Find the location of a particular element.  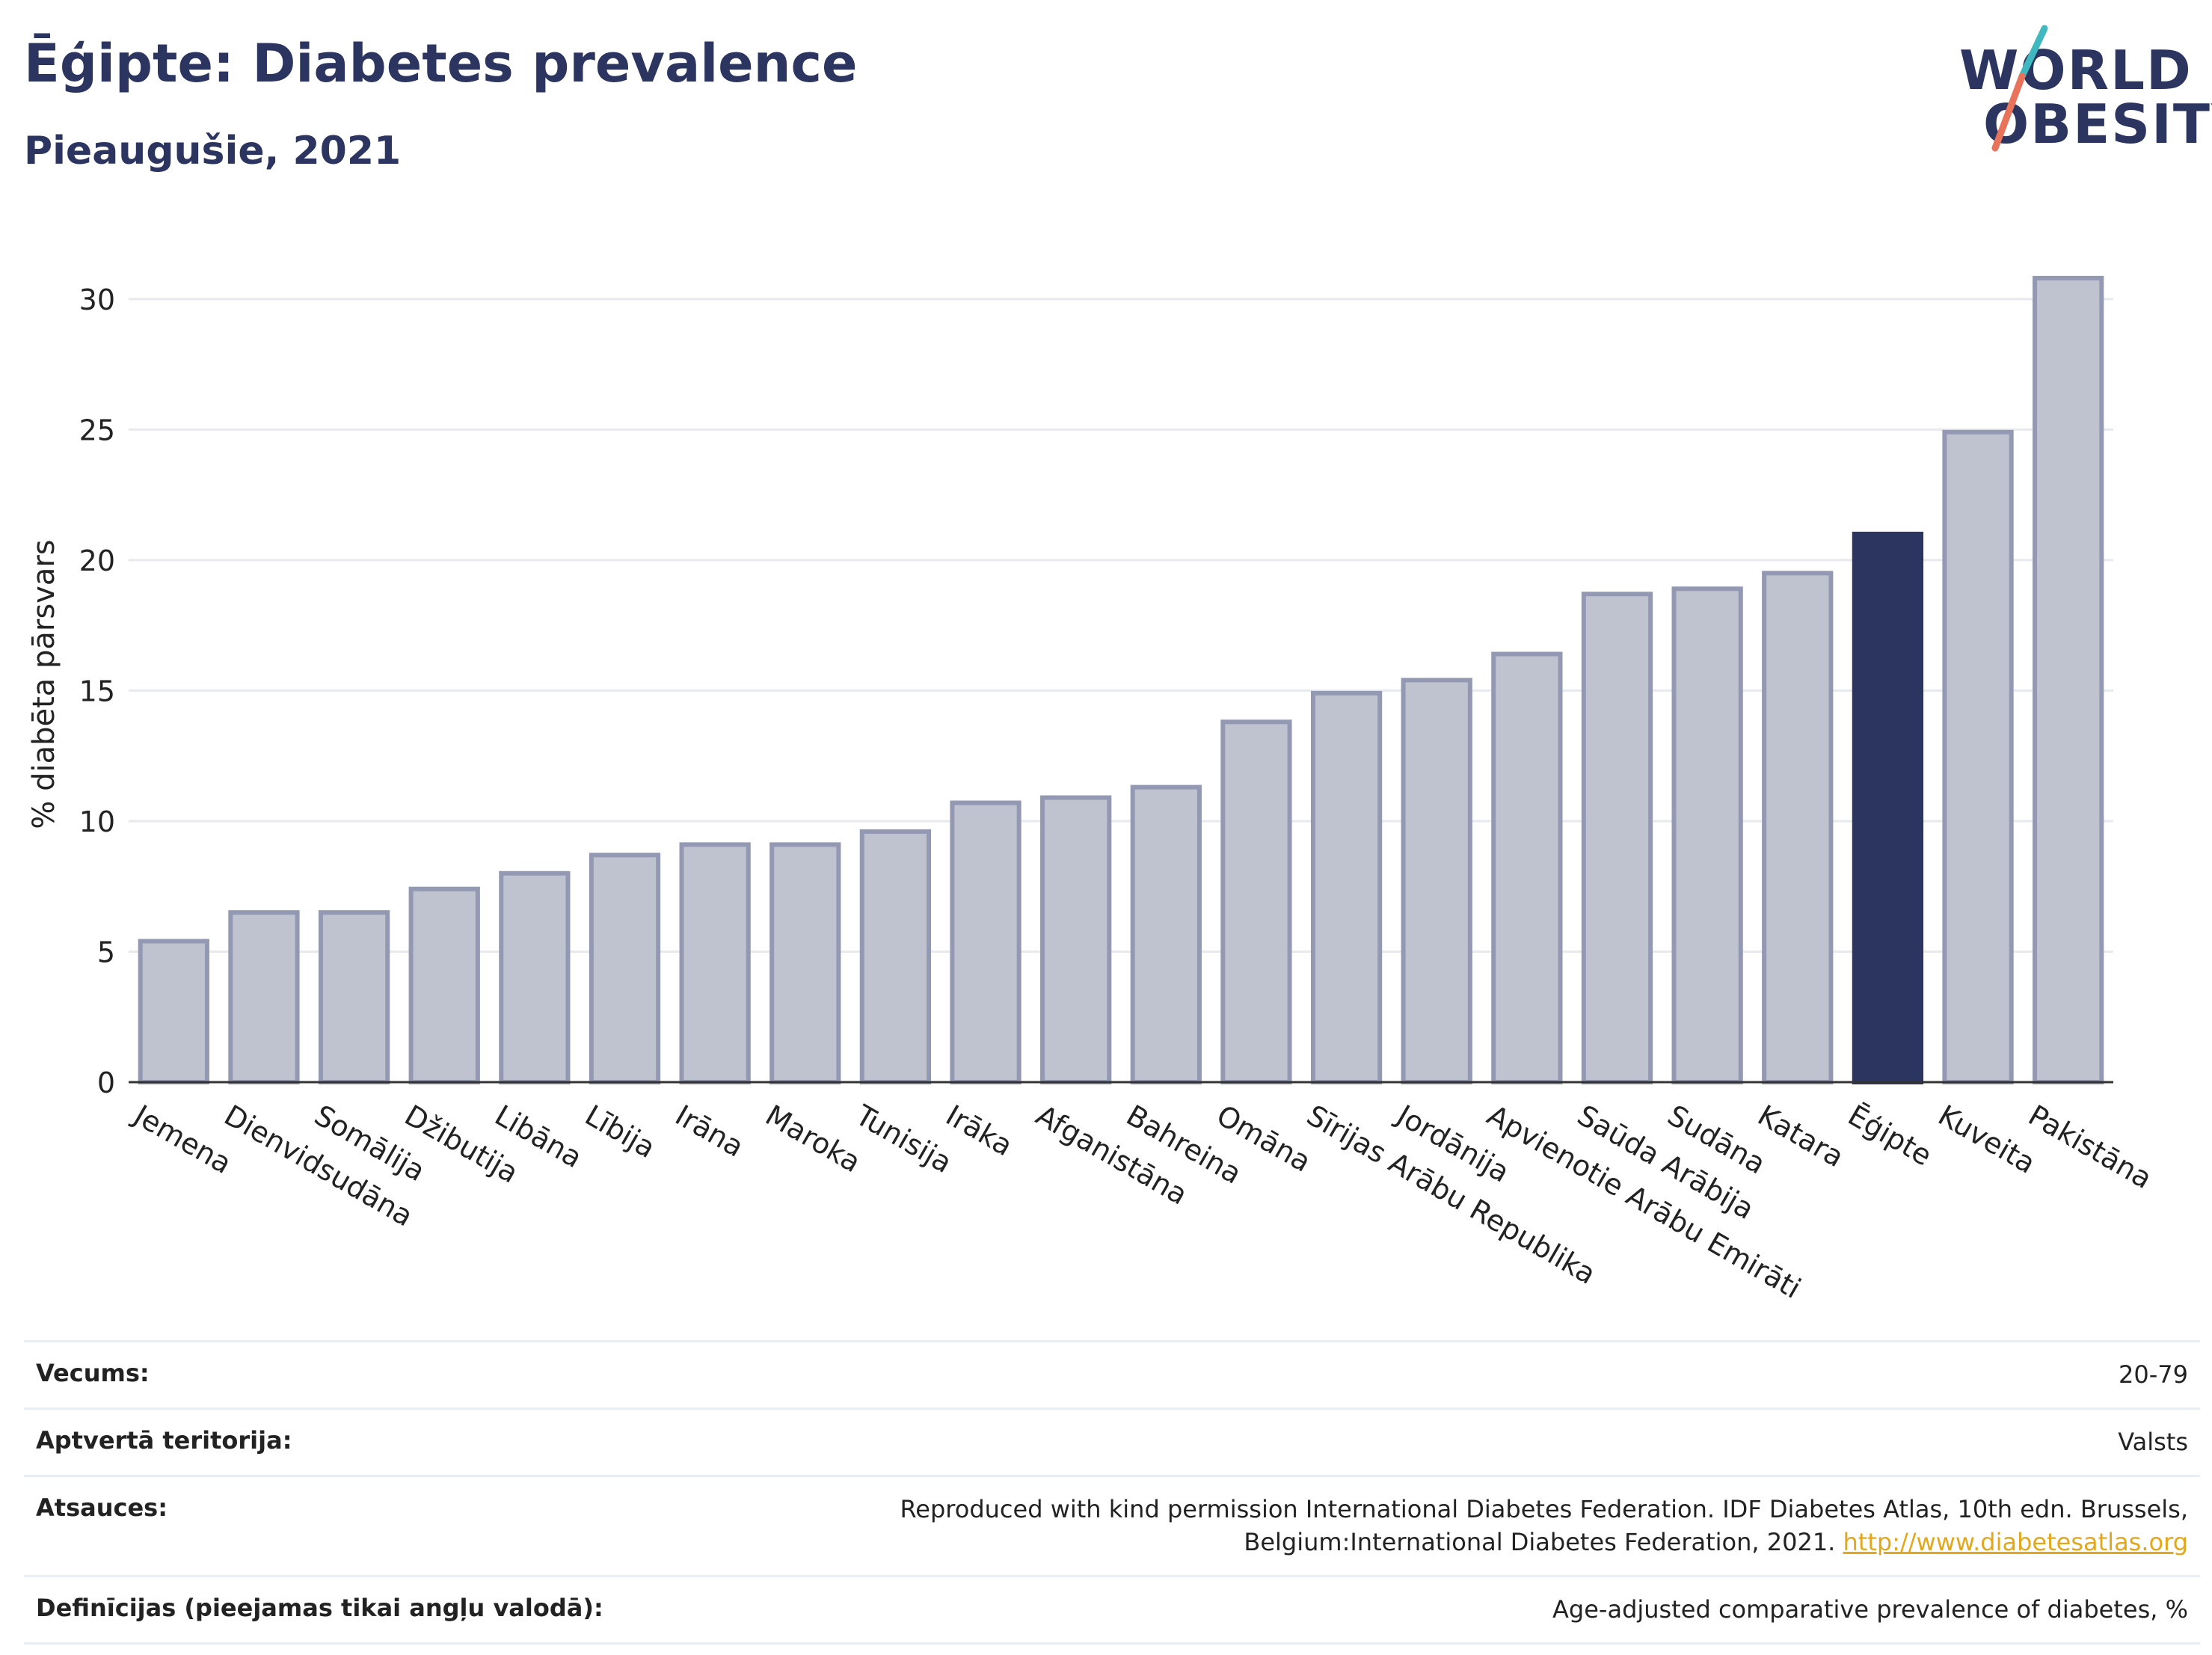

info-label-territory: Aptvertā teritorija: is located at coordinates (164, 1440).